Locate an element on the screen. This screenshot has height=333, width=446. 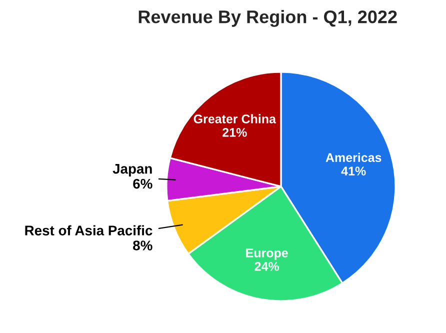
data-label: 24% is located at coordinates (266, 266).